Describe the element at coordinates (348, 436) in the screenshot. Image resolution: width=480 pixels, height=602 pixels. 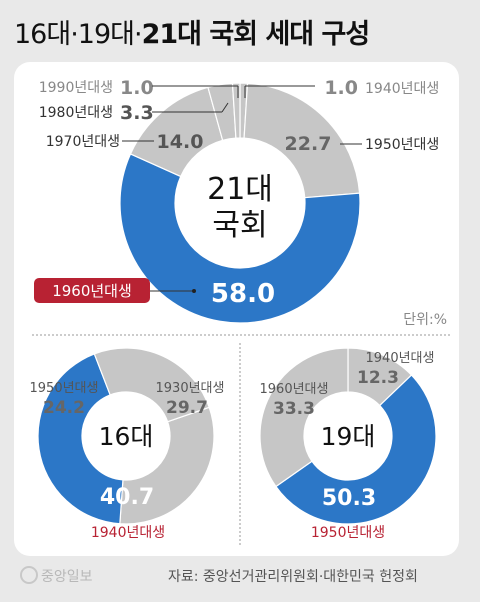
I see `center-label: 19대` at that location.